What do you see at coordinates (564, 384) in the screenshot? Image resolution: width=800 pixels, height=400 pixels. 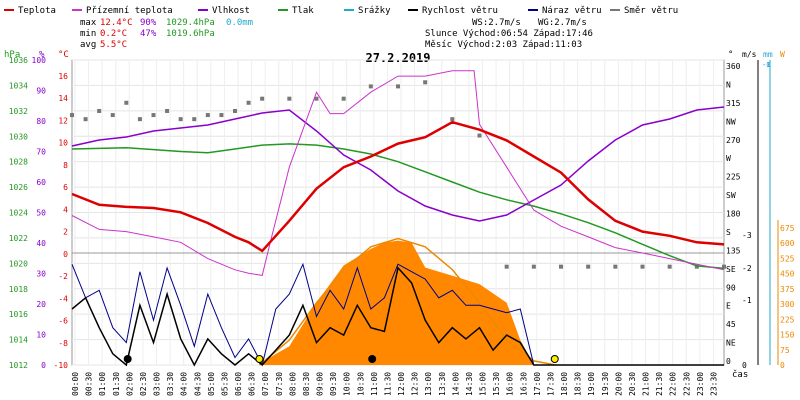 I see `x-tick-label: 18:00` at bounding box center [564, 384].